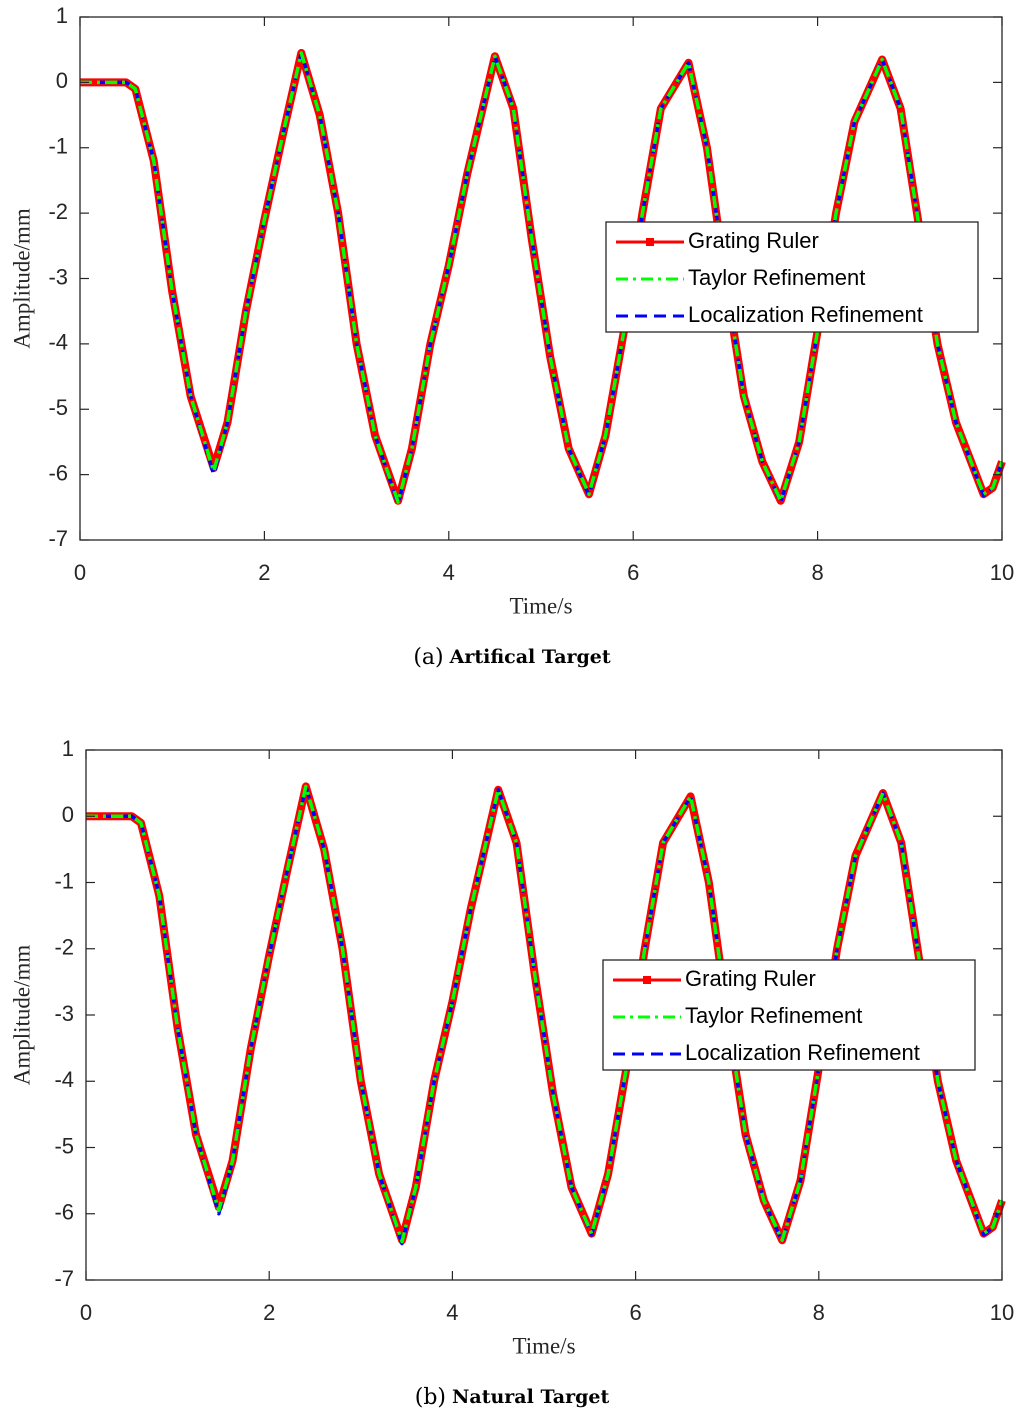 The image size is (1024, 1422). Describe the element at coordinates (530, 657) in the screenshot. I see `caption-text: Artifical Target` at that location.